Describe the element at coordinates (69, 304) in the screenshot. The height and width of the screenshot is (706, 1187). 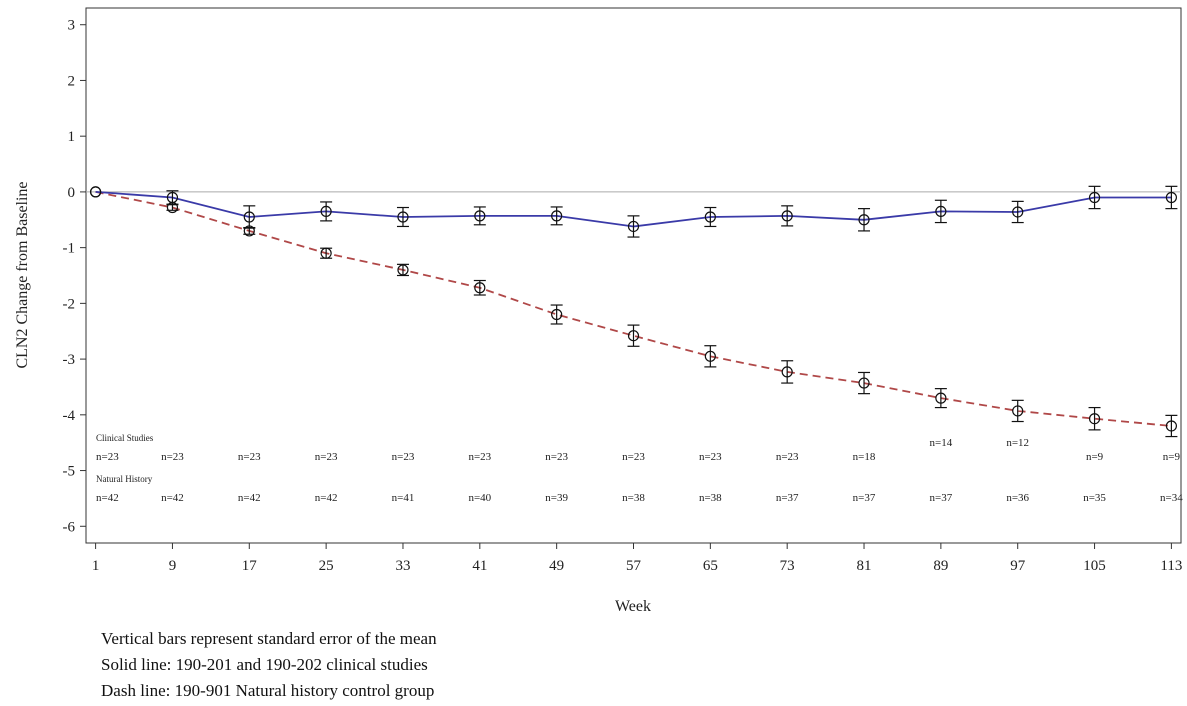
I see `y-tick-label: -2` at that location.